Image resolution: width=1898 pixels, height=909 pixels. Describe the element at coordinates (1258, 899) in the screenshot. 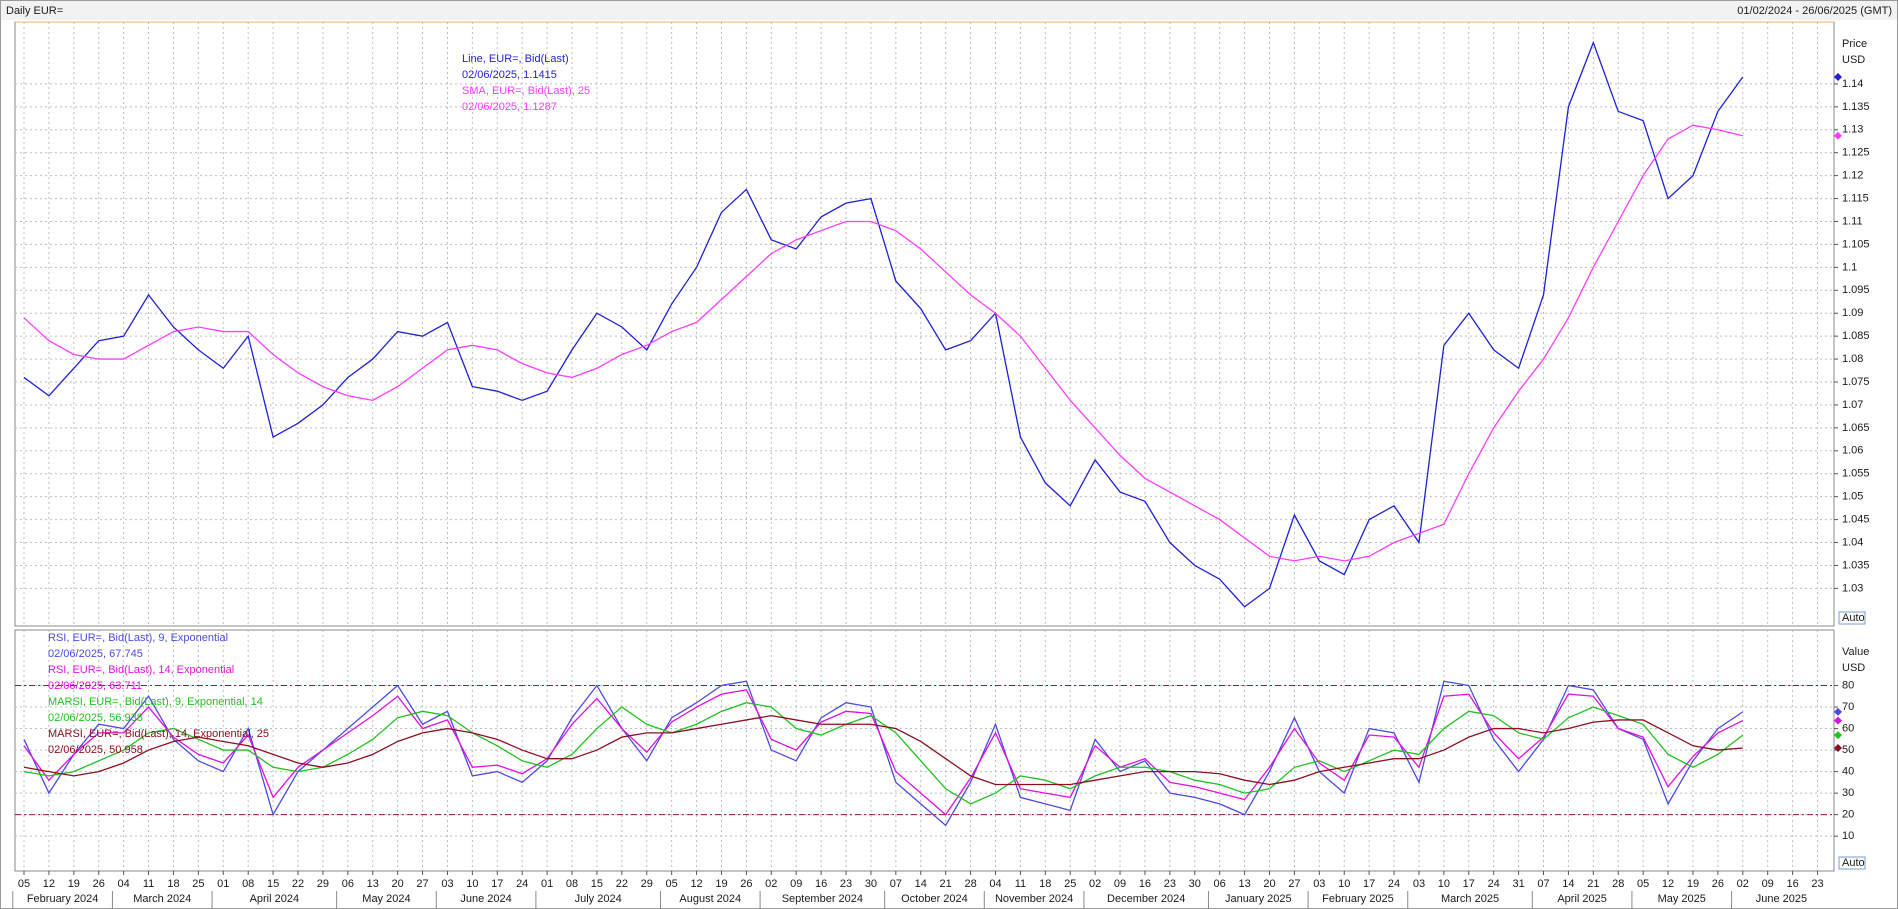

I see `month-label: January 2025` at that location.